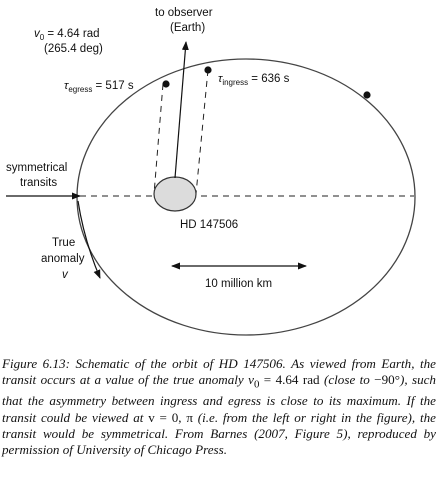 The height and width of the screenshot is (499, 439). Describe the element at coordinates (166, 84) in the screenshot. I see `planet-egress-dot` at that location.